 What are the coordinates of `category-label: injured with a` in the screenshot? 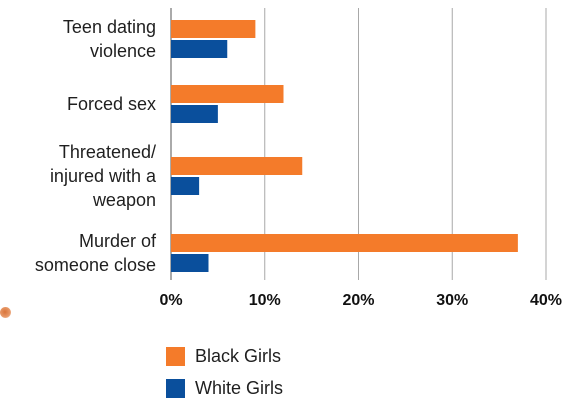 It's located at (103, 176).